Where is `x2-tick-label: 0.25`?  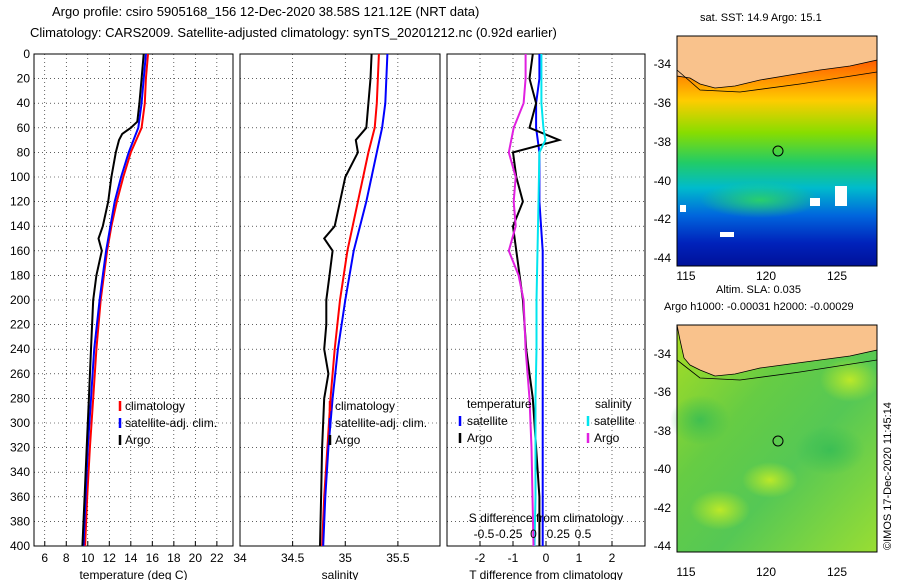
x2-tick-label: 0.25 is located at coordinates (559, 534).